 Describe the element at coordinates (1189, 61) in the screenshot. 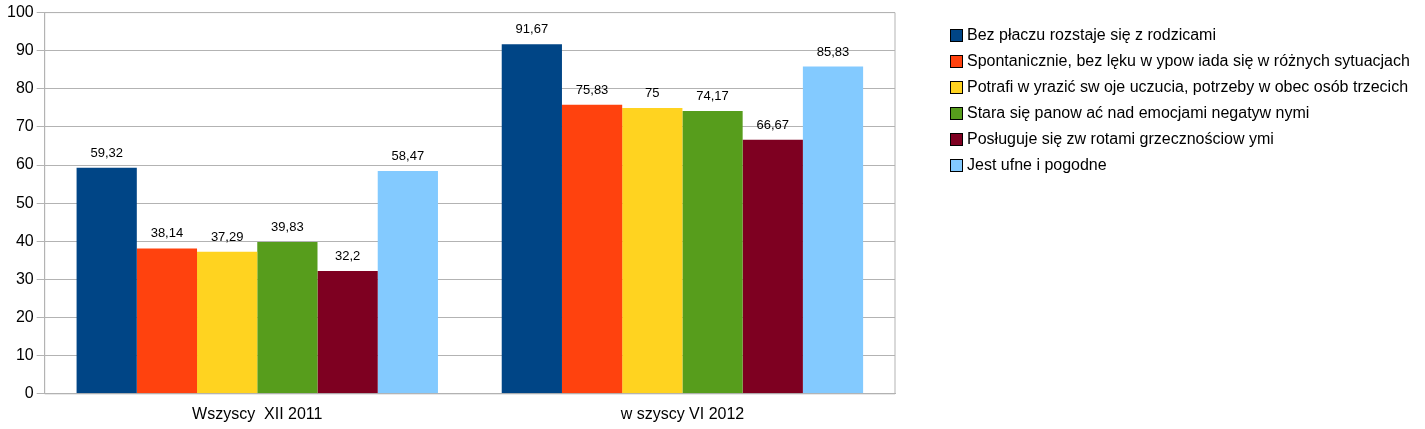

I see `legend-label: Spontanicznie, bez lęku w ypow iada się w różnych sytuacjach` at that location.